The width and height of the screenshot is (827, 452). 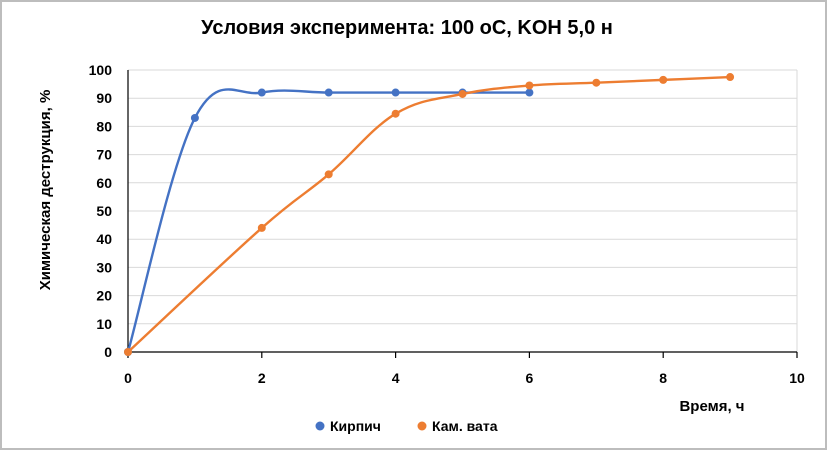 What do you see at coordinates (663, 378) in the screenshot?
I see `x-tick-label: 8` at bounding box center [663, 378].